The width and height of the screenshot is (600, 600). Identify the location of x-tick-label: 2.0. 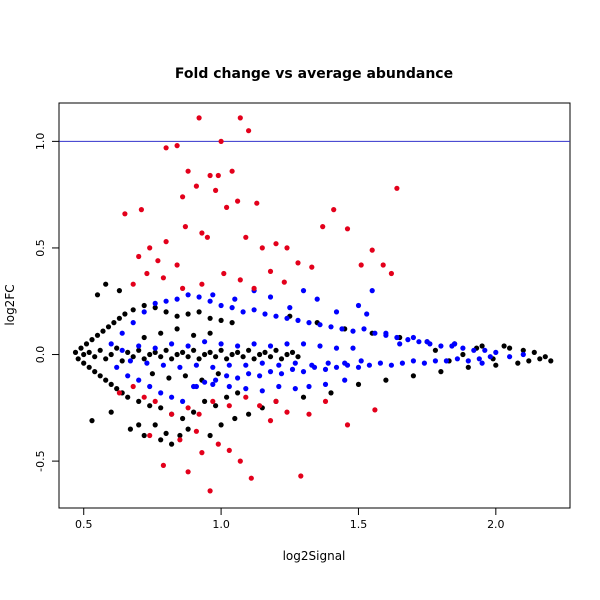
(496, 524).